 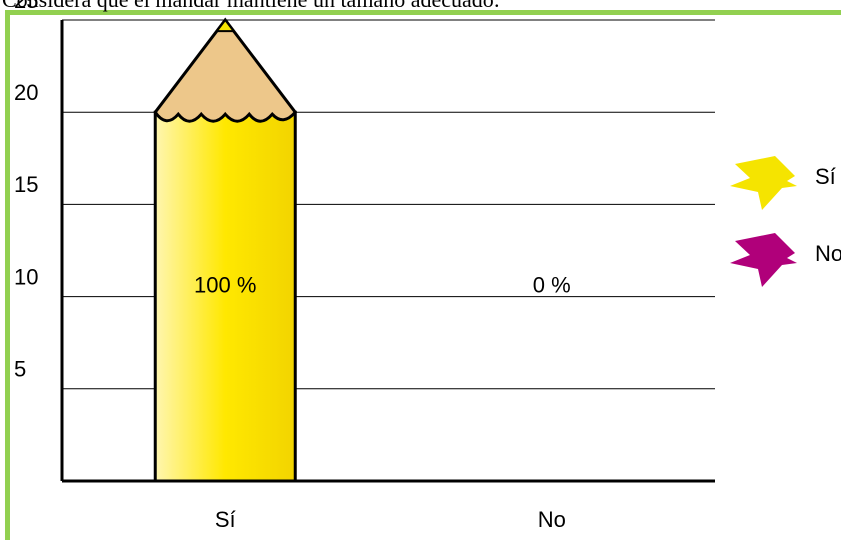 I want to click on legend-label: Sí, so click(x=825, y=176).